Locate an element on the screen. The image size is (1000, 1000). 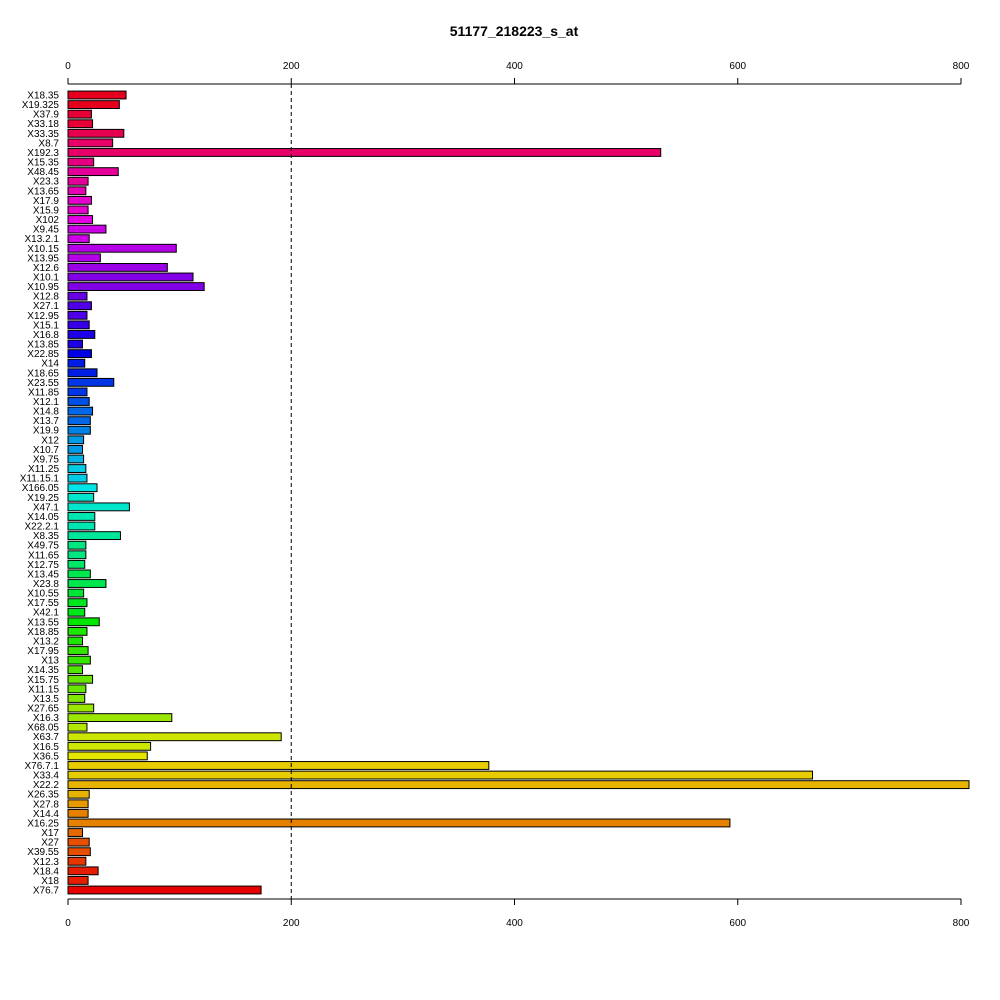
category-label: X36.5 is located at coordinates (46, 756).